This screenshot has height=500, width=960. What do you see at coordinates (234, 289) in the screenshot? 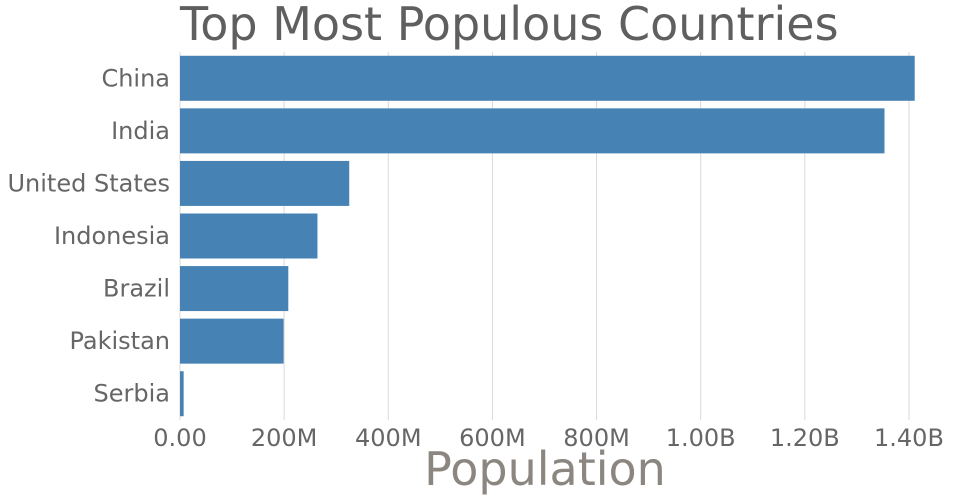
I see `bar-brazil` at bounding box center [234, 289].